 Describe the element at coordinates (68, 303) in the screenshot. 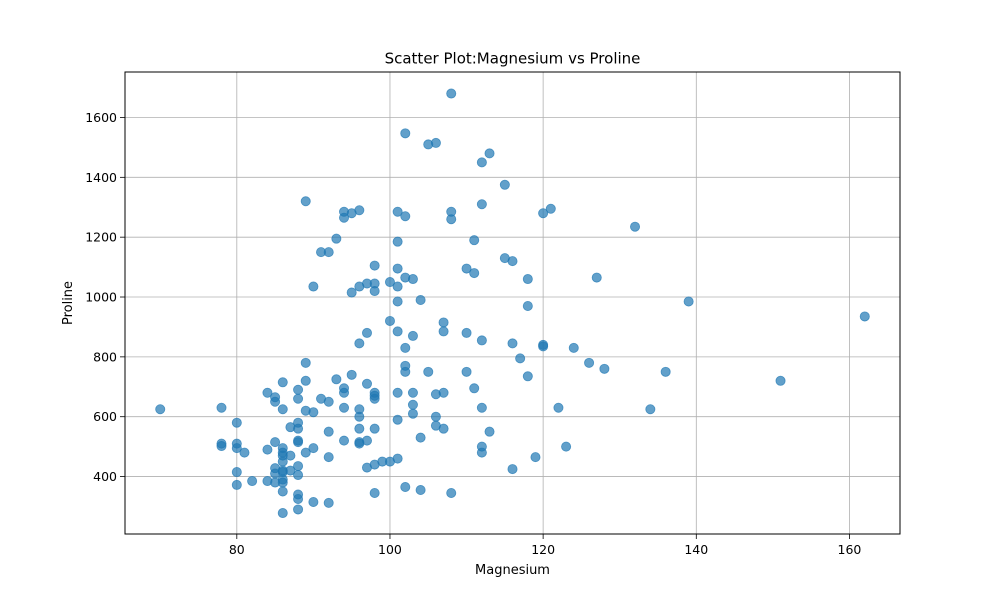

I see `y-axis-title: Proline` at that location.